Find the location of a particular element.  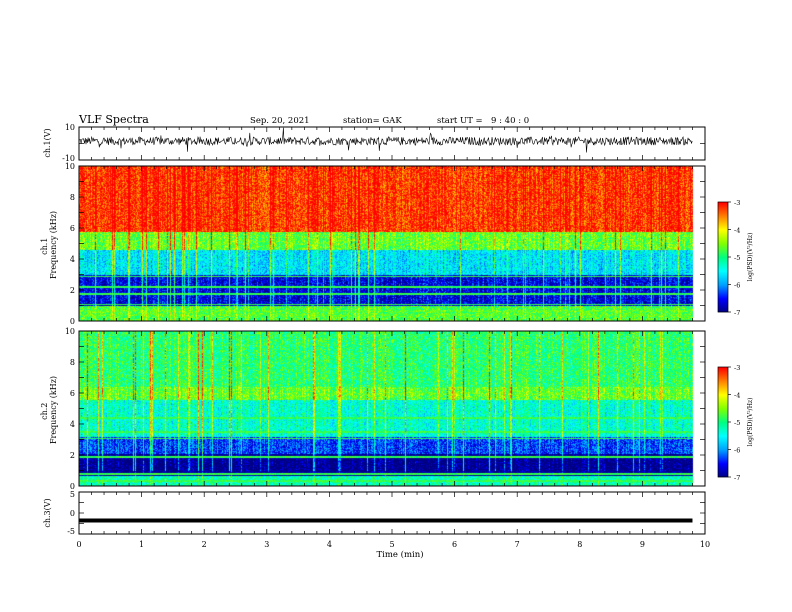

colorbar-label: log(PSD)(V²/Hz) is located at coordinates (750, 422).